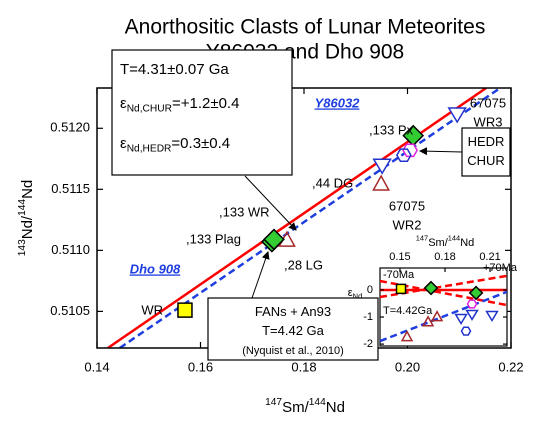  I want to click on point-label: ,133 Plag, so click(213, 238).